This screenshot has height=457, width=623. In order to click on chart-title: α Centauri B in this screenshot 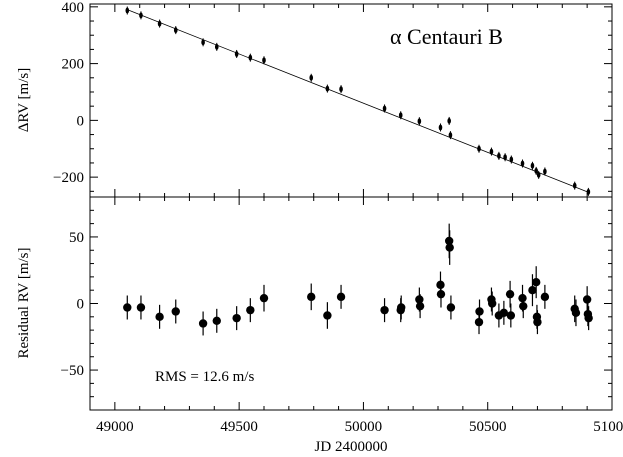, I will do `click(446, 36)`.